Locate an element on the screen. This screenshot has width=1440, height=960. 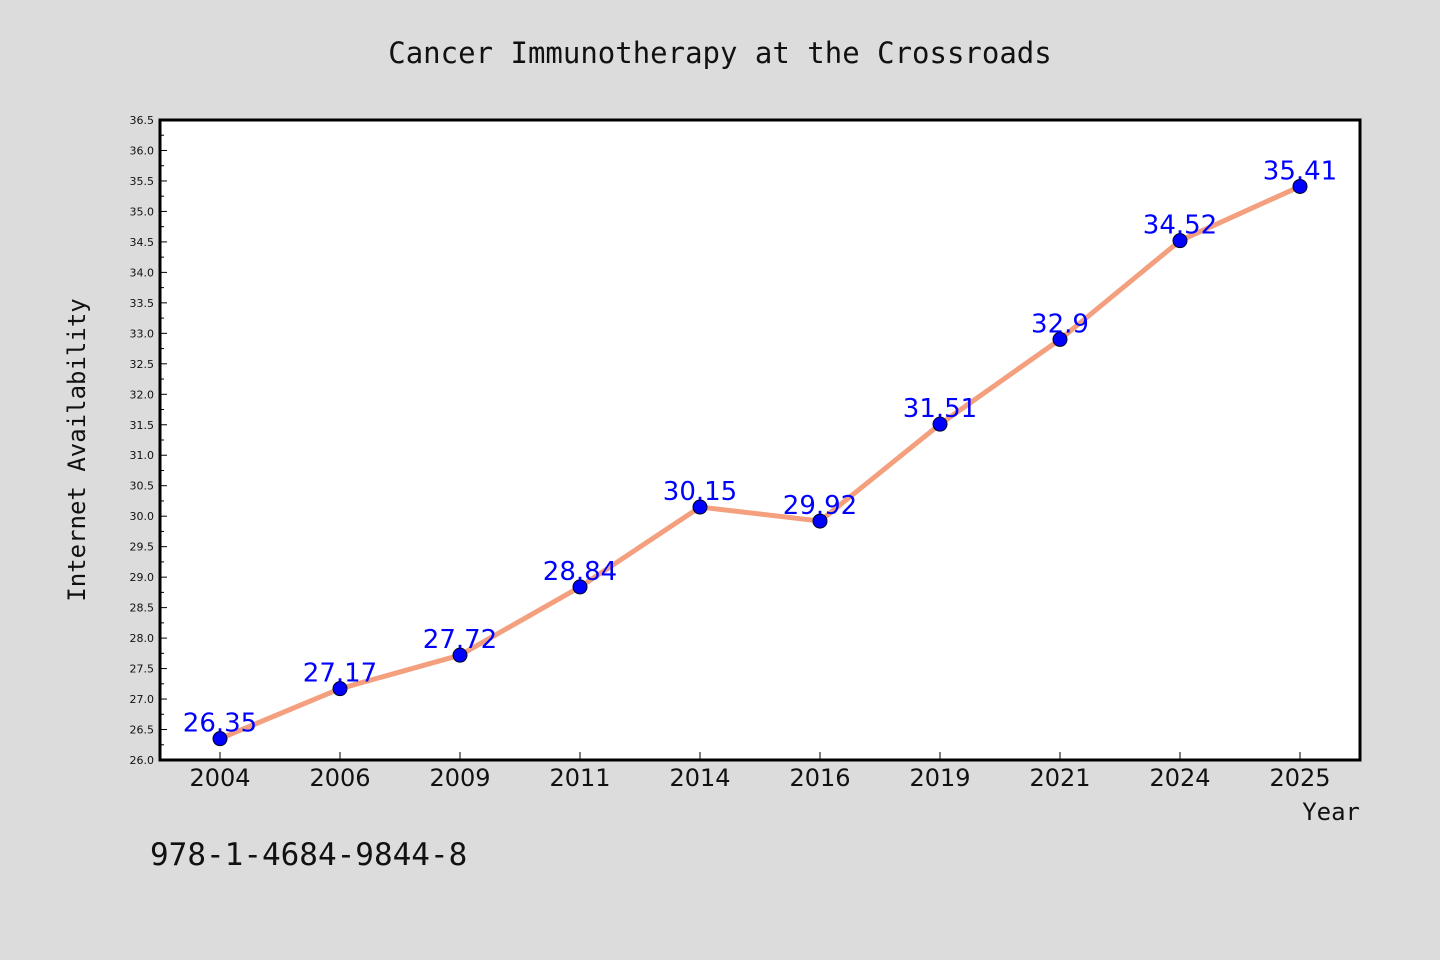
y-tick-label: 32.0 is located at coordinates (142, 394).